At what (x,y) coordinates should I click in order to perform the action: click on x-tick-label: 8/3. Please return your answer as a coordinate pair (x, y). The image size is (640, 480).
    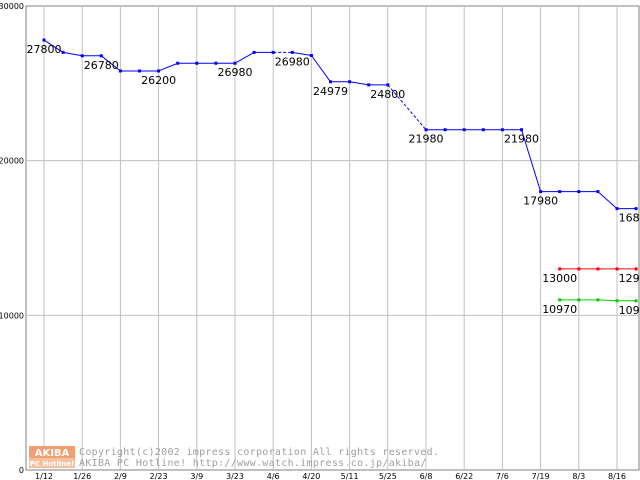
    Looking at the image, I should click on (578, 476).